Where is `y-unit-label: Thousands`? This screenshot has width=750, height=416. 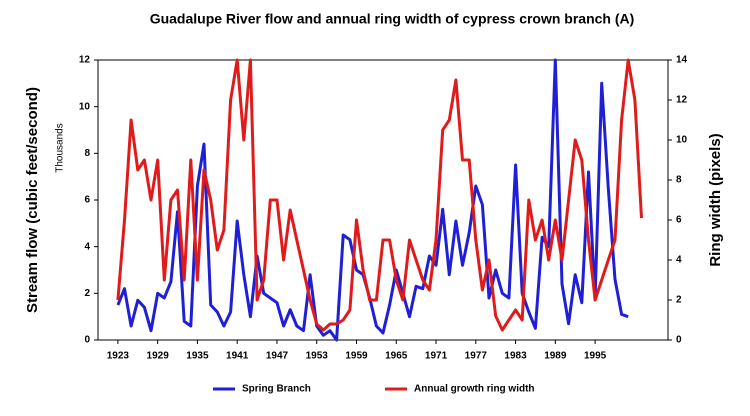 y-unit-label: Thousands is located at coordinates (60, 147).